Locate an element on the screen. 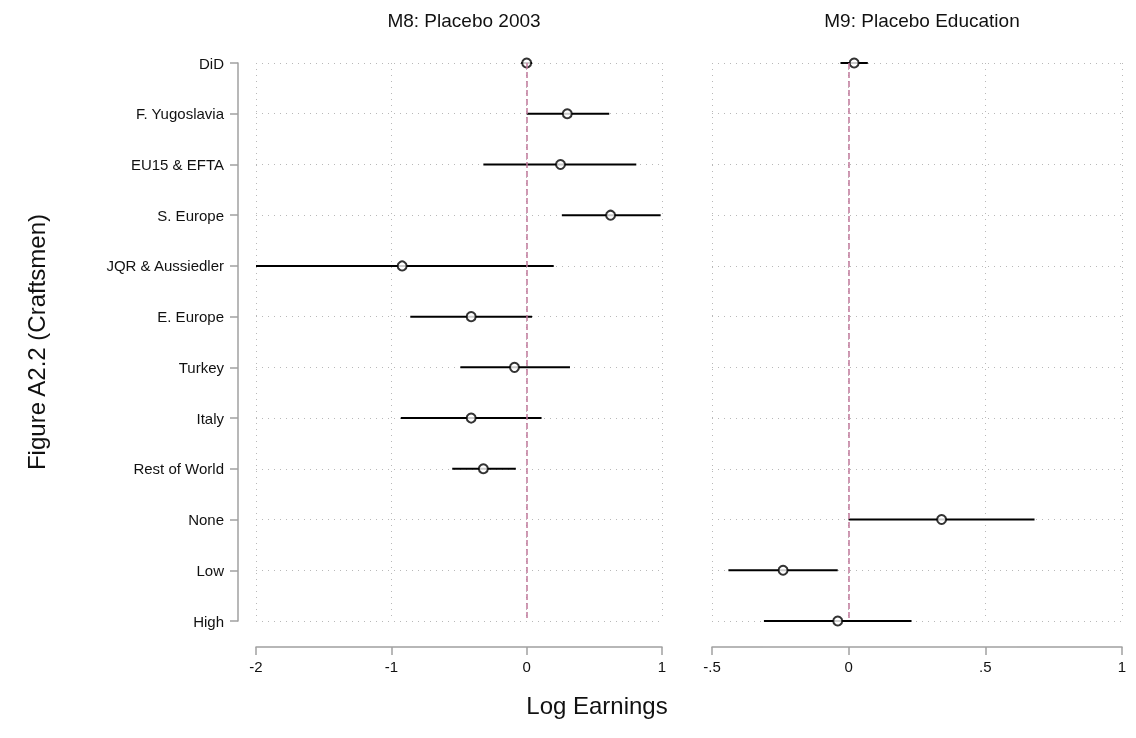  x-tick-label: .5 is located at coordinates (985, 666).